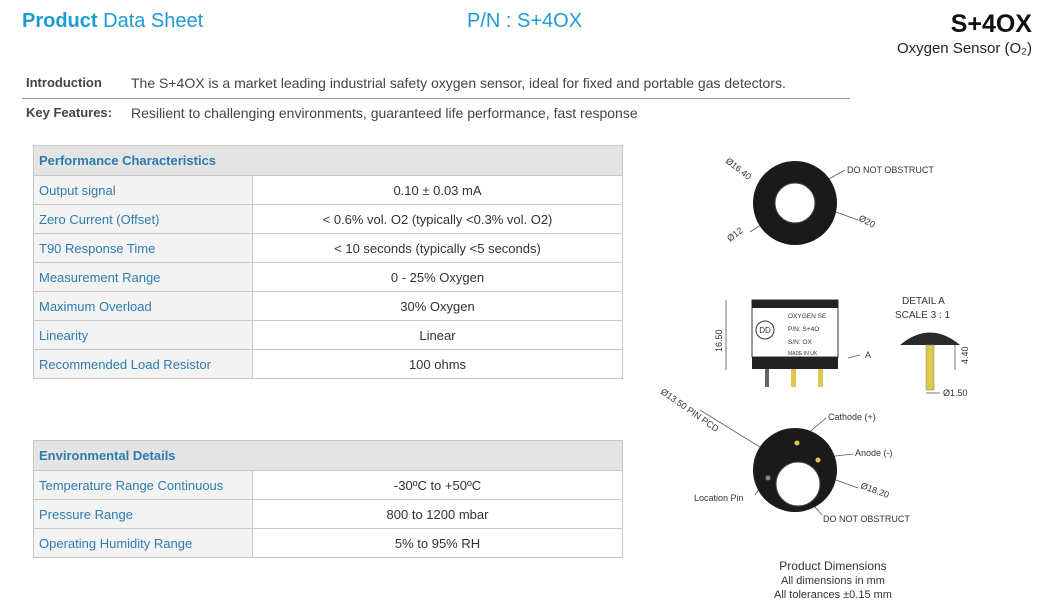 This screenshot has width=1061, height=611. I want to click on doc-title: Product Data Sheet, so click(112, 21).